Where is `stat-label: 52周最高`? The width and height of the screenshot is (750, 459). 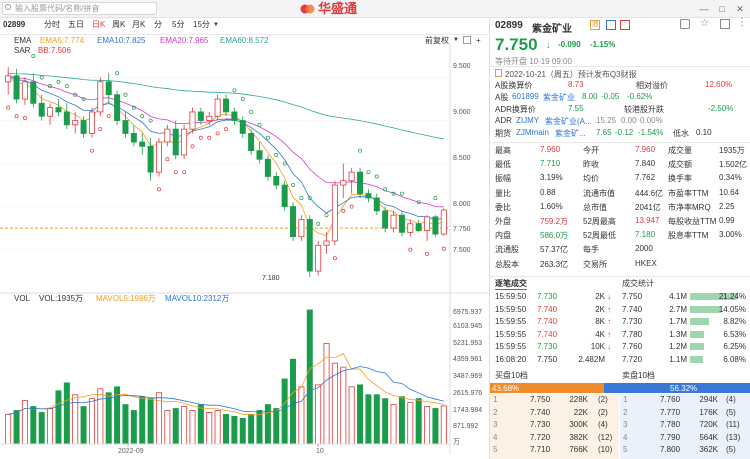 stat-label: 52周最高 is located at coordinates (599, 221).